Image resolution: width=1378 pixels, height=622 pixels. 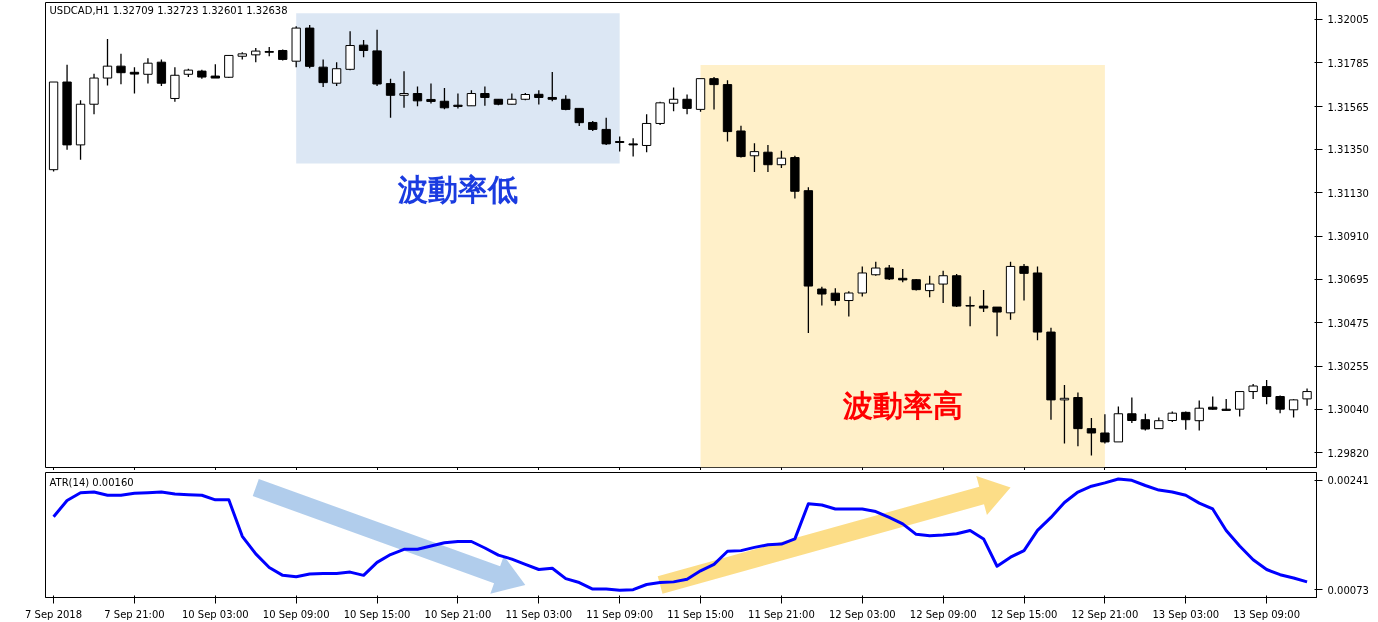 What do you see at coordinates (1348, 107) in the screenshot?
I see `y-tick-label: 1.31565` at bounding box center [1348, 107].